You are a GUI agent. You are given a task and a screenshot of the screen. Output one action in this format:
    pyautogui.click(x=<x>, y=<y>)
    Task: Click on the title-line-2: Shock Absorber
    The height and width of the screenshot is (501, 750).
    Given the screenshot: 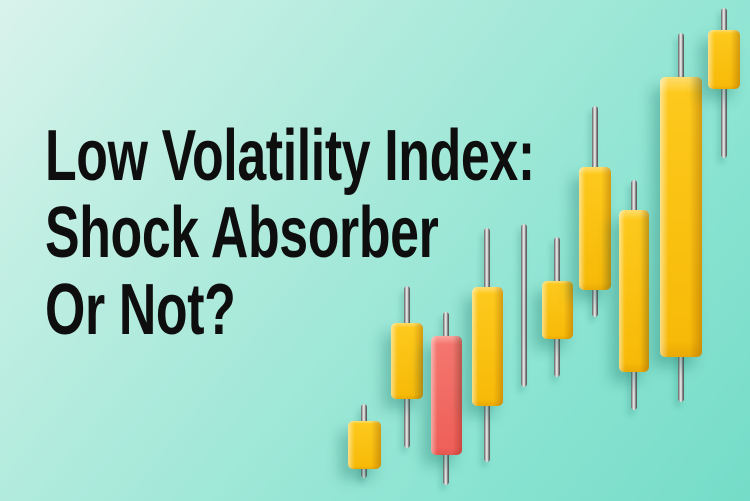 What is the action you would take?
    pyautogui.click(x=242, y=233)
    